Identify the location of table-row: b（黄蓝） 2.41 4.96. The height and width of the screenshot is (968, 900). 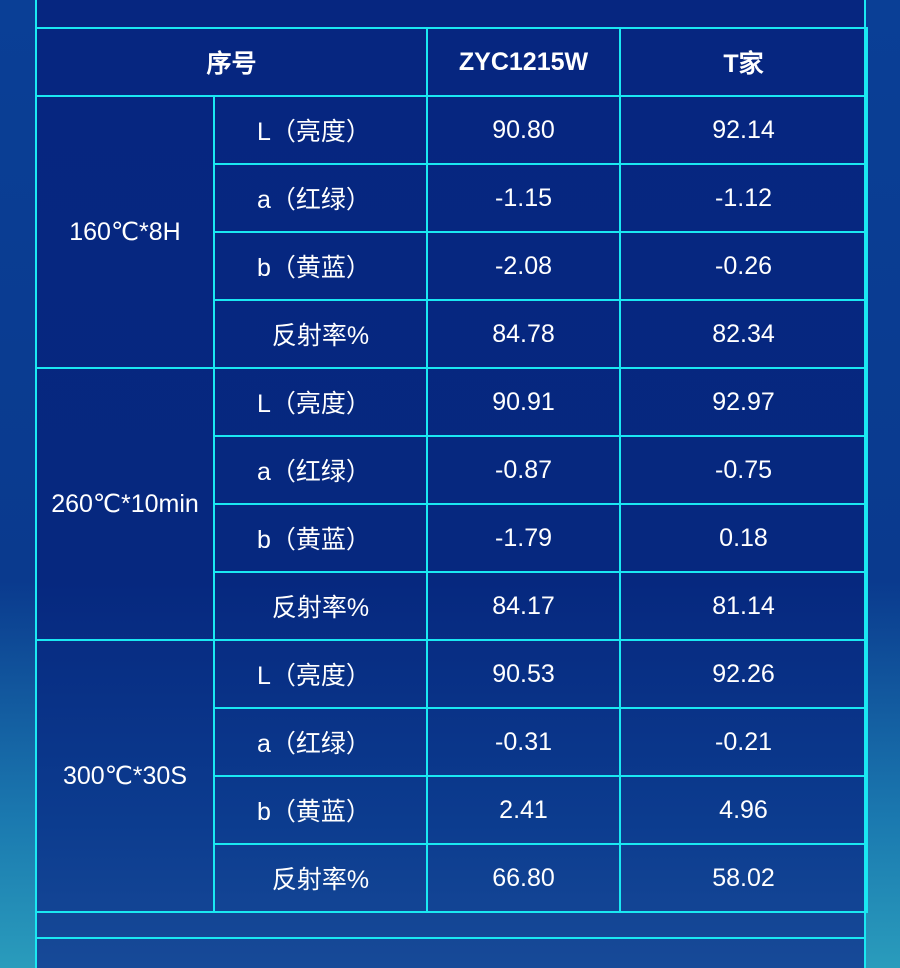
(452, 810).